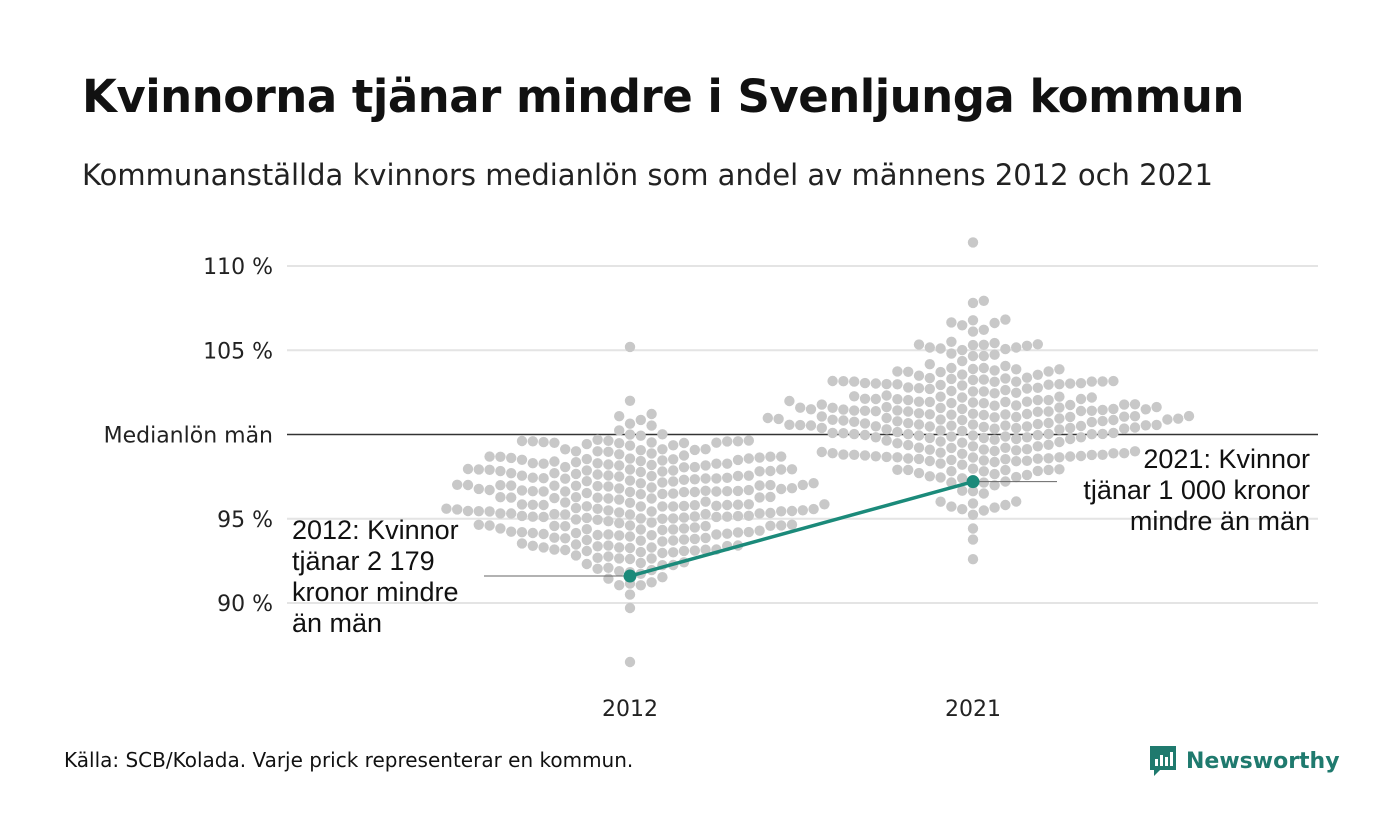 Image resolution: width=1400 pixels, height=840 pixels. What do you see at coordinates (245, 604) in the screenshot?
I see `y-tick-label: 90 %` at bounding box center [245, 604].